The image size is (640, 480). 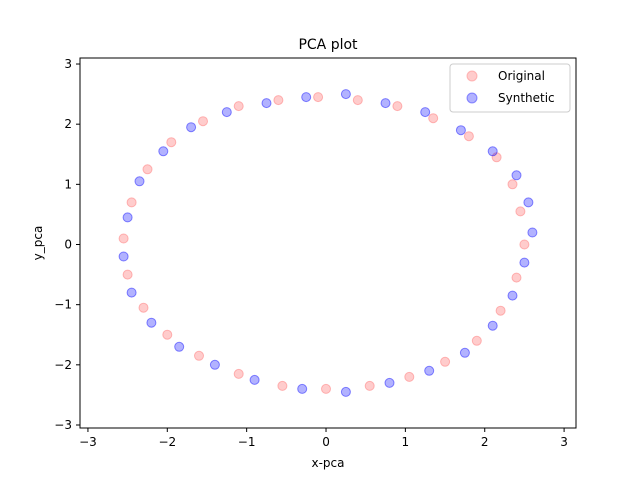 What do you see at coordinates (68, 64) in the screenshot?
I see `y-tick-label: 3` at bounding box center [68, 64].